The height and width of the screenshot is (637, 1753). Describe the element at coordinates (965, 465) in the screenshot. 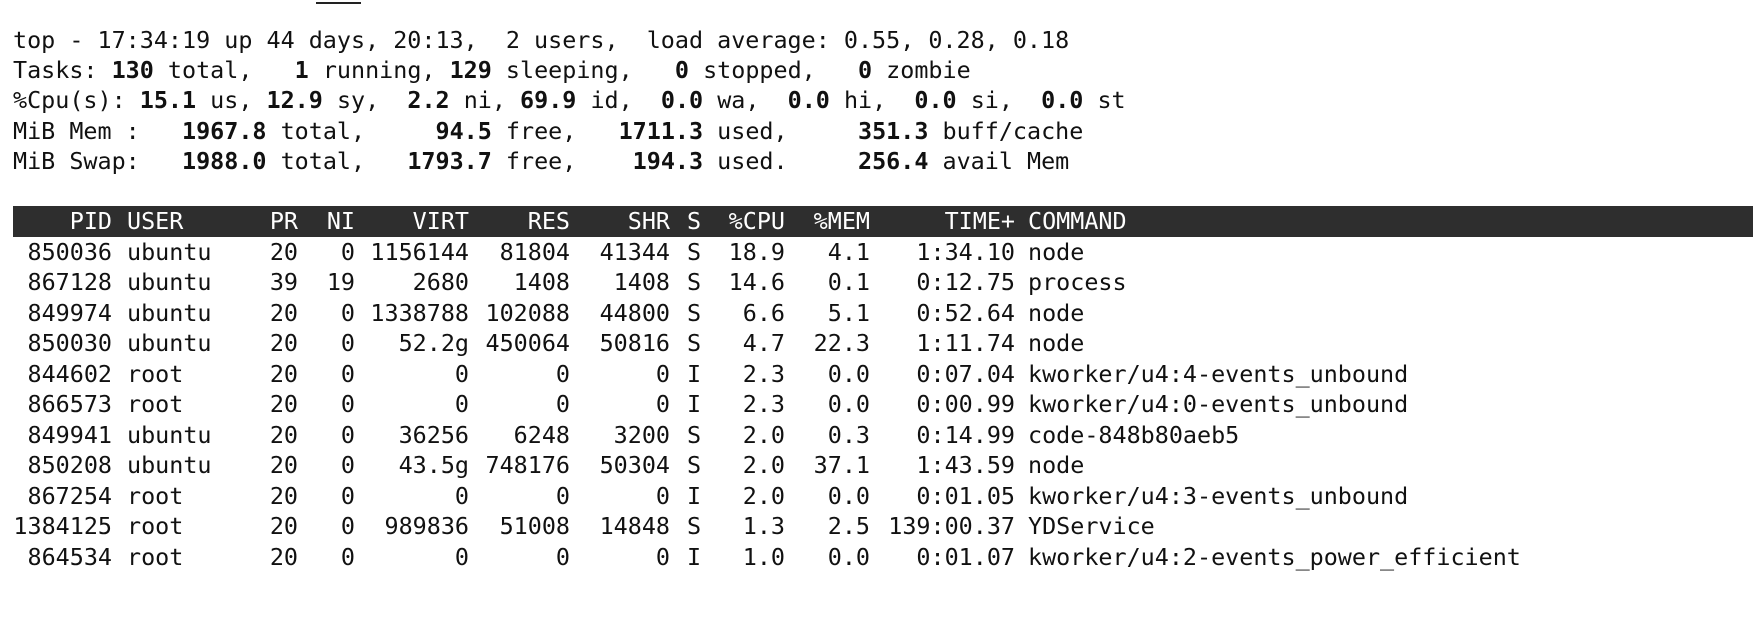

I see `table-cell: 1:43.59` at that location.